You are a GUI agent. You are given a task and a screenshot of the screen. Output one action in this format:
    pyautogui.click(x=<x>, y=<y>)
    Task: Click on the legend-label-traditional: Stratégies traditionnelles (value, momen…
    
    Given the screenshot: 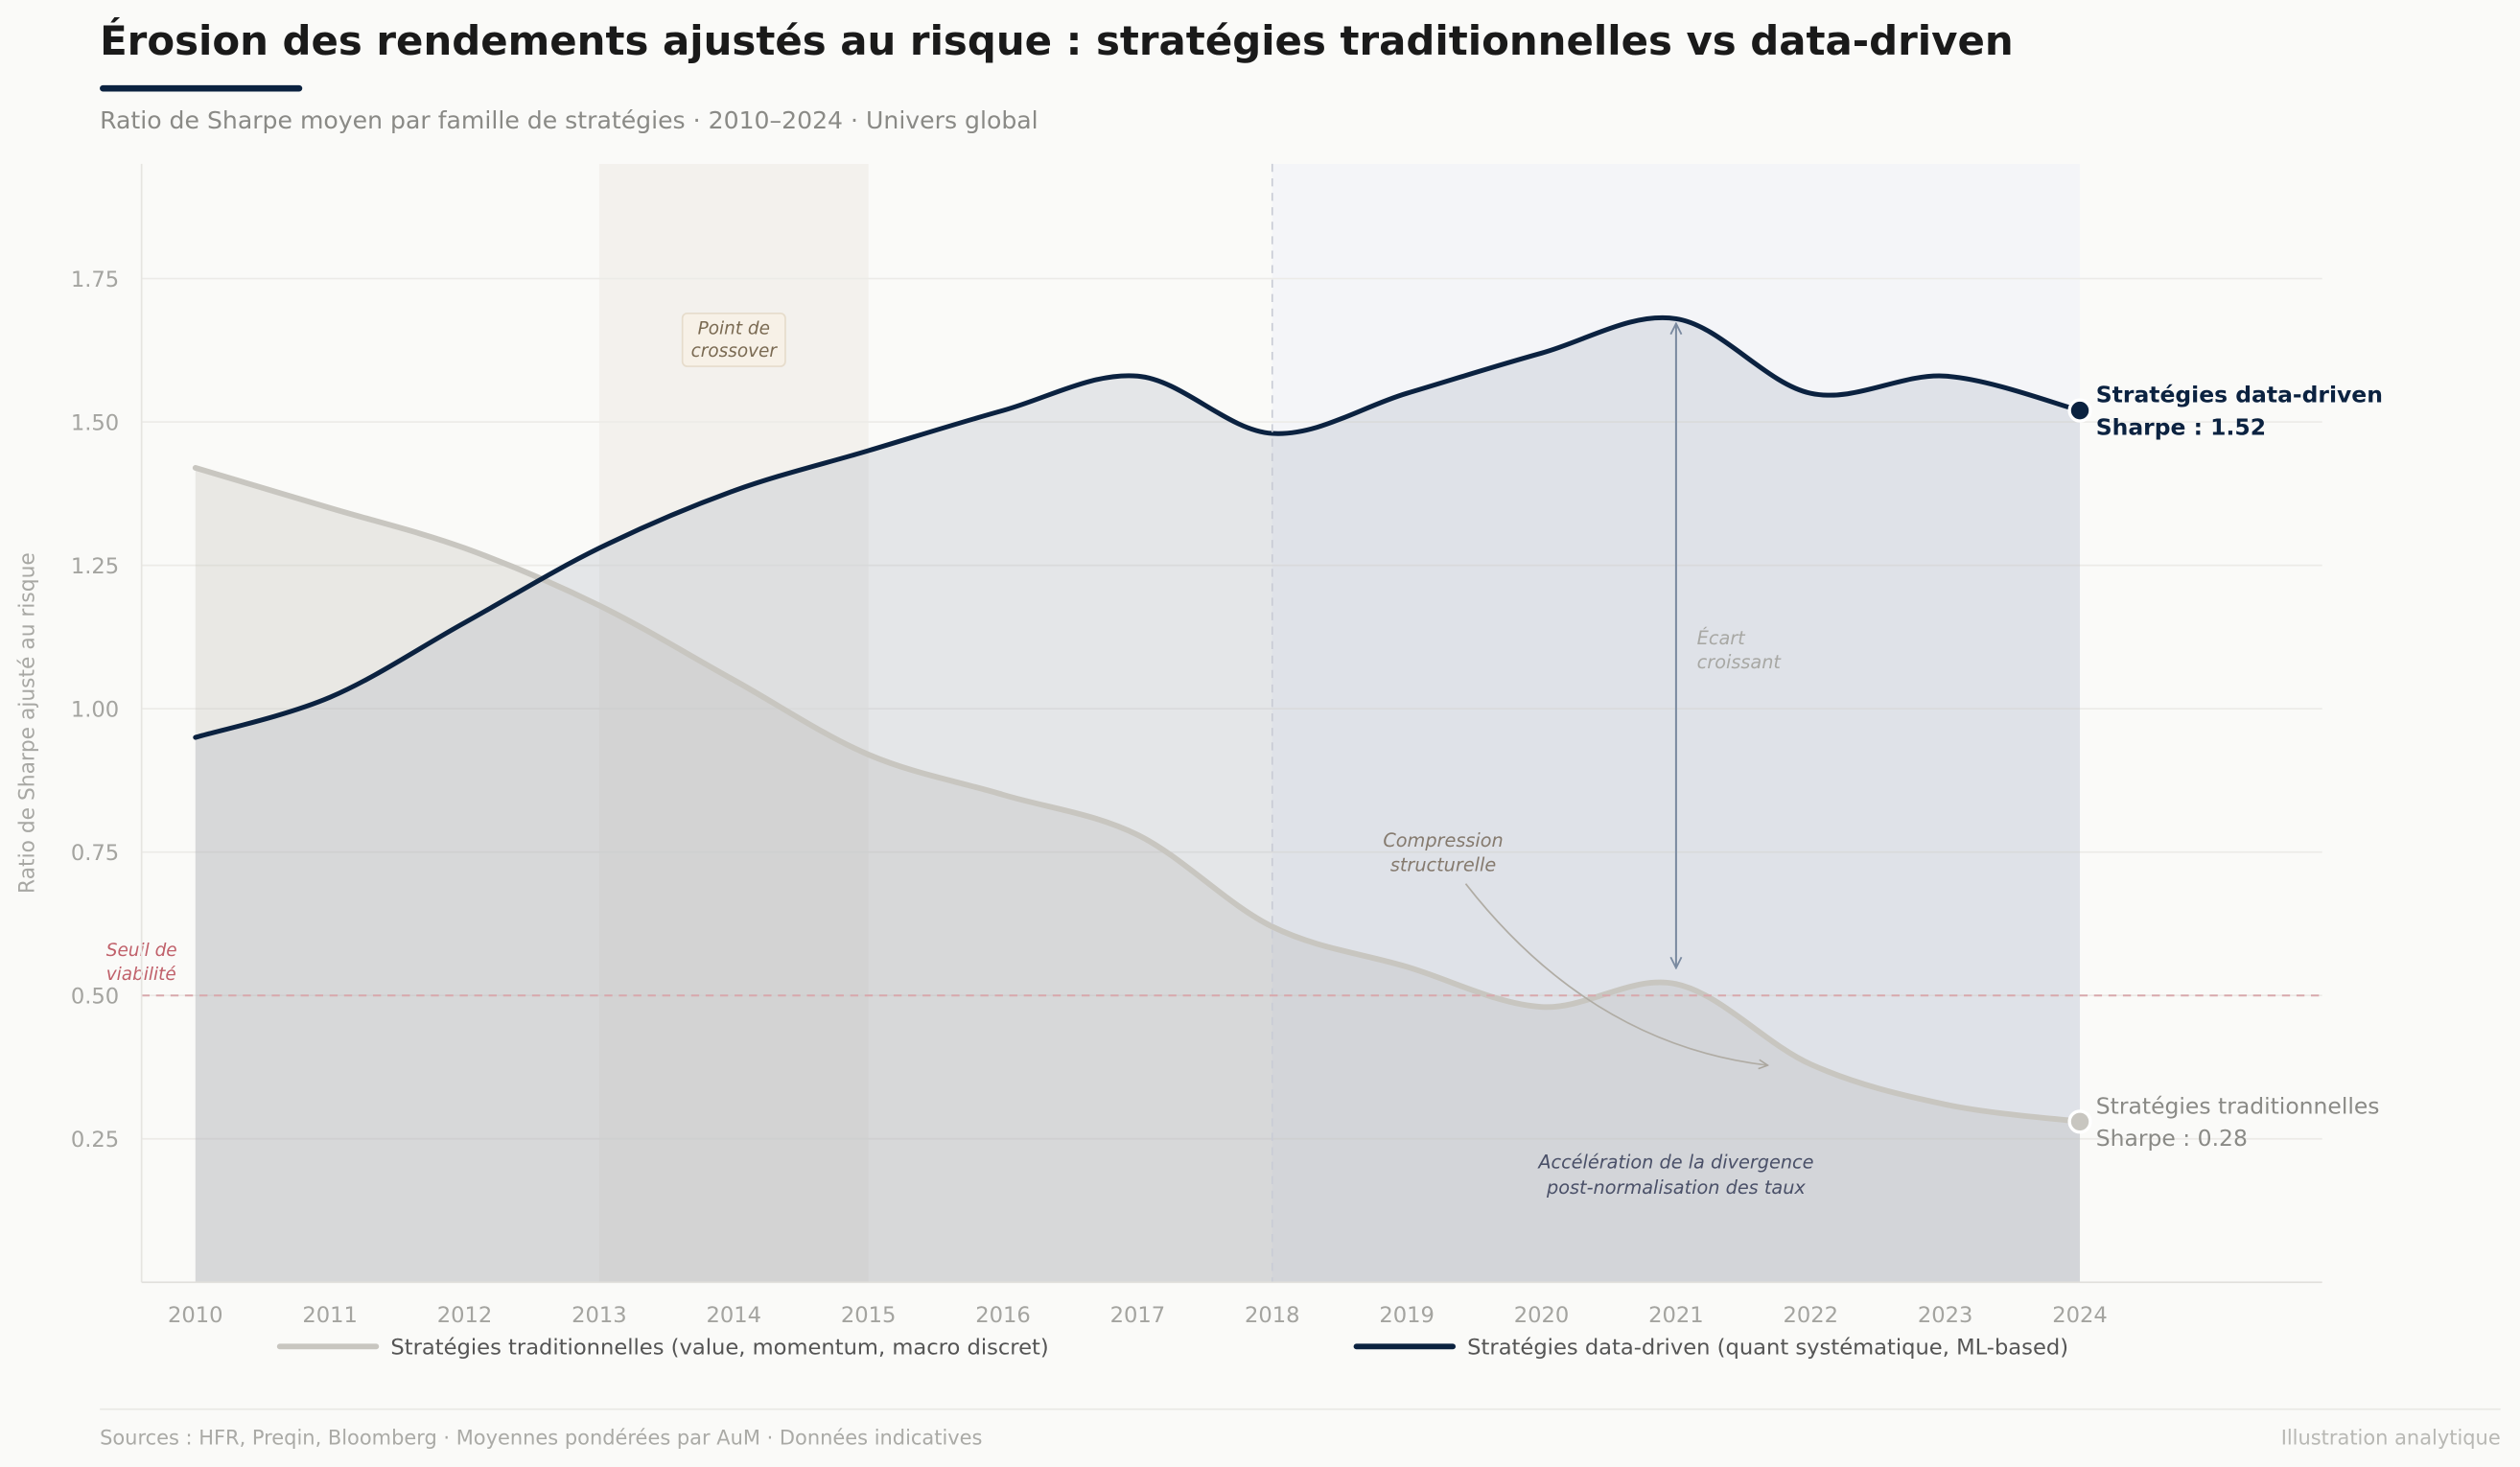 What is the action you would take?
    pyautogui.click(x=719, y=1348)
    